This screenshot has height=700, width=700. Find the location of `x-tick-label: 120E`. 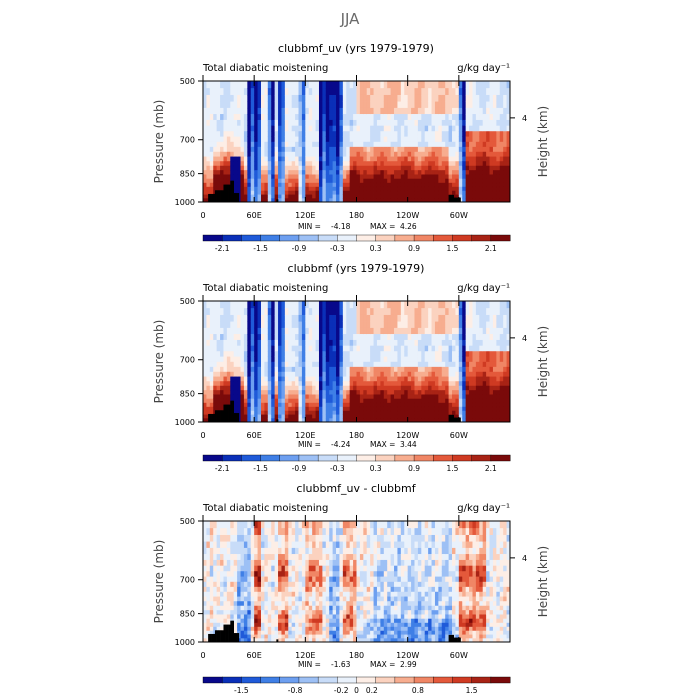

x-tick-label: 120E is located at coordinates (305, 435).